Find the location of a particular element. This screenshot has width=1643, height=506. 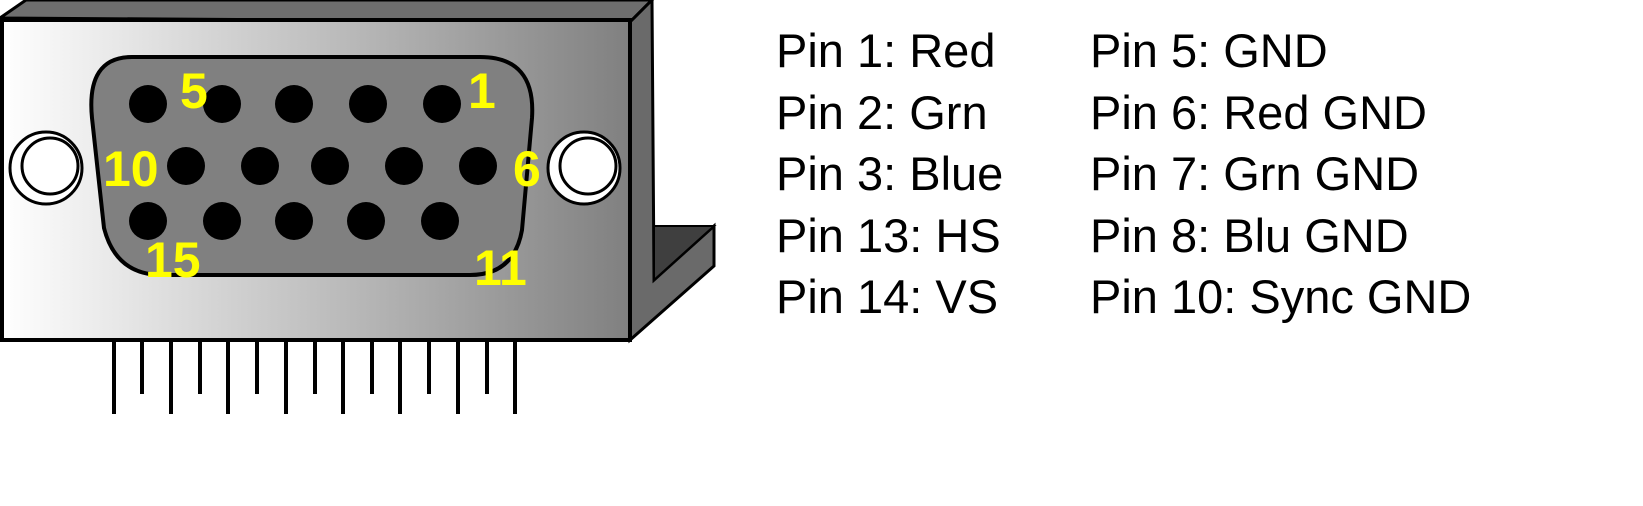

legend-entry: Pin 8: Blu GND is located at coordinates (1249, 235).